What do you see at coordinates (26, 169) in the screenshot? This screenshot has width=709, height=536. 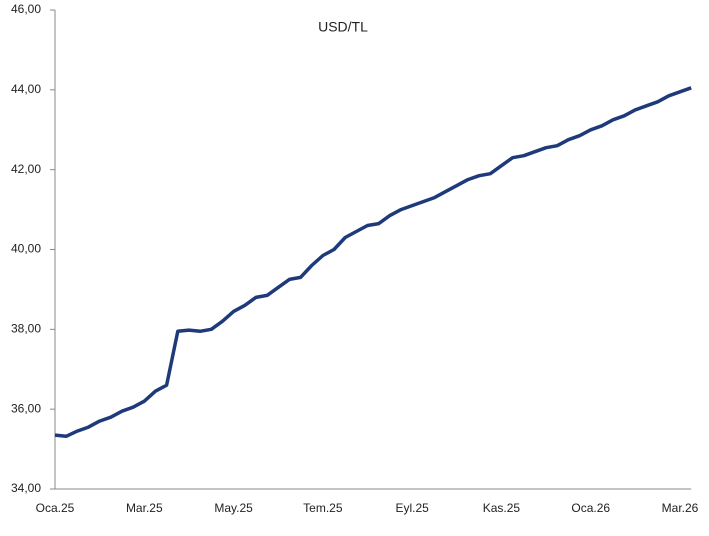 I see `y-tick-label: 42,00` at bounding box center [26, 169].